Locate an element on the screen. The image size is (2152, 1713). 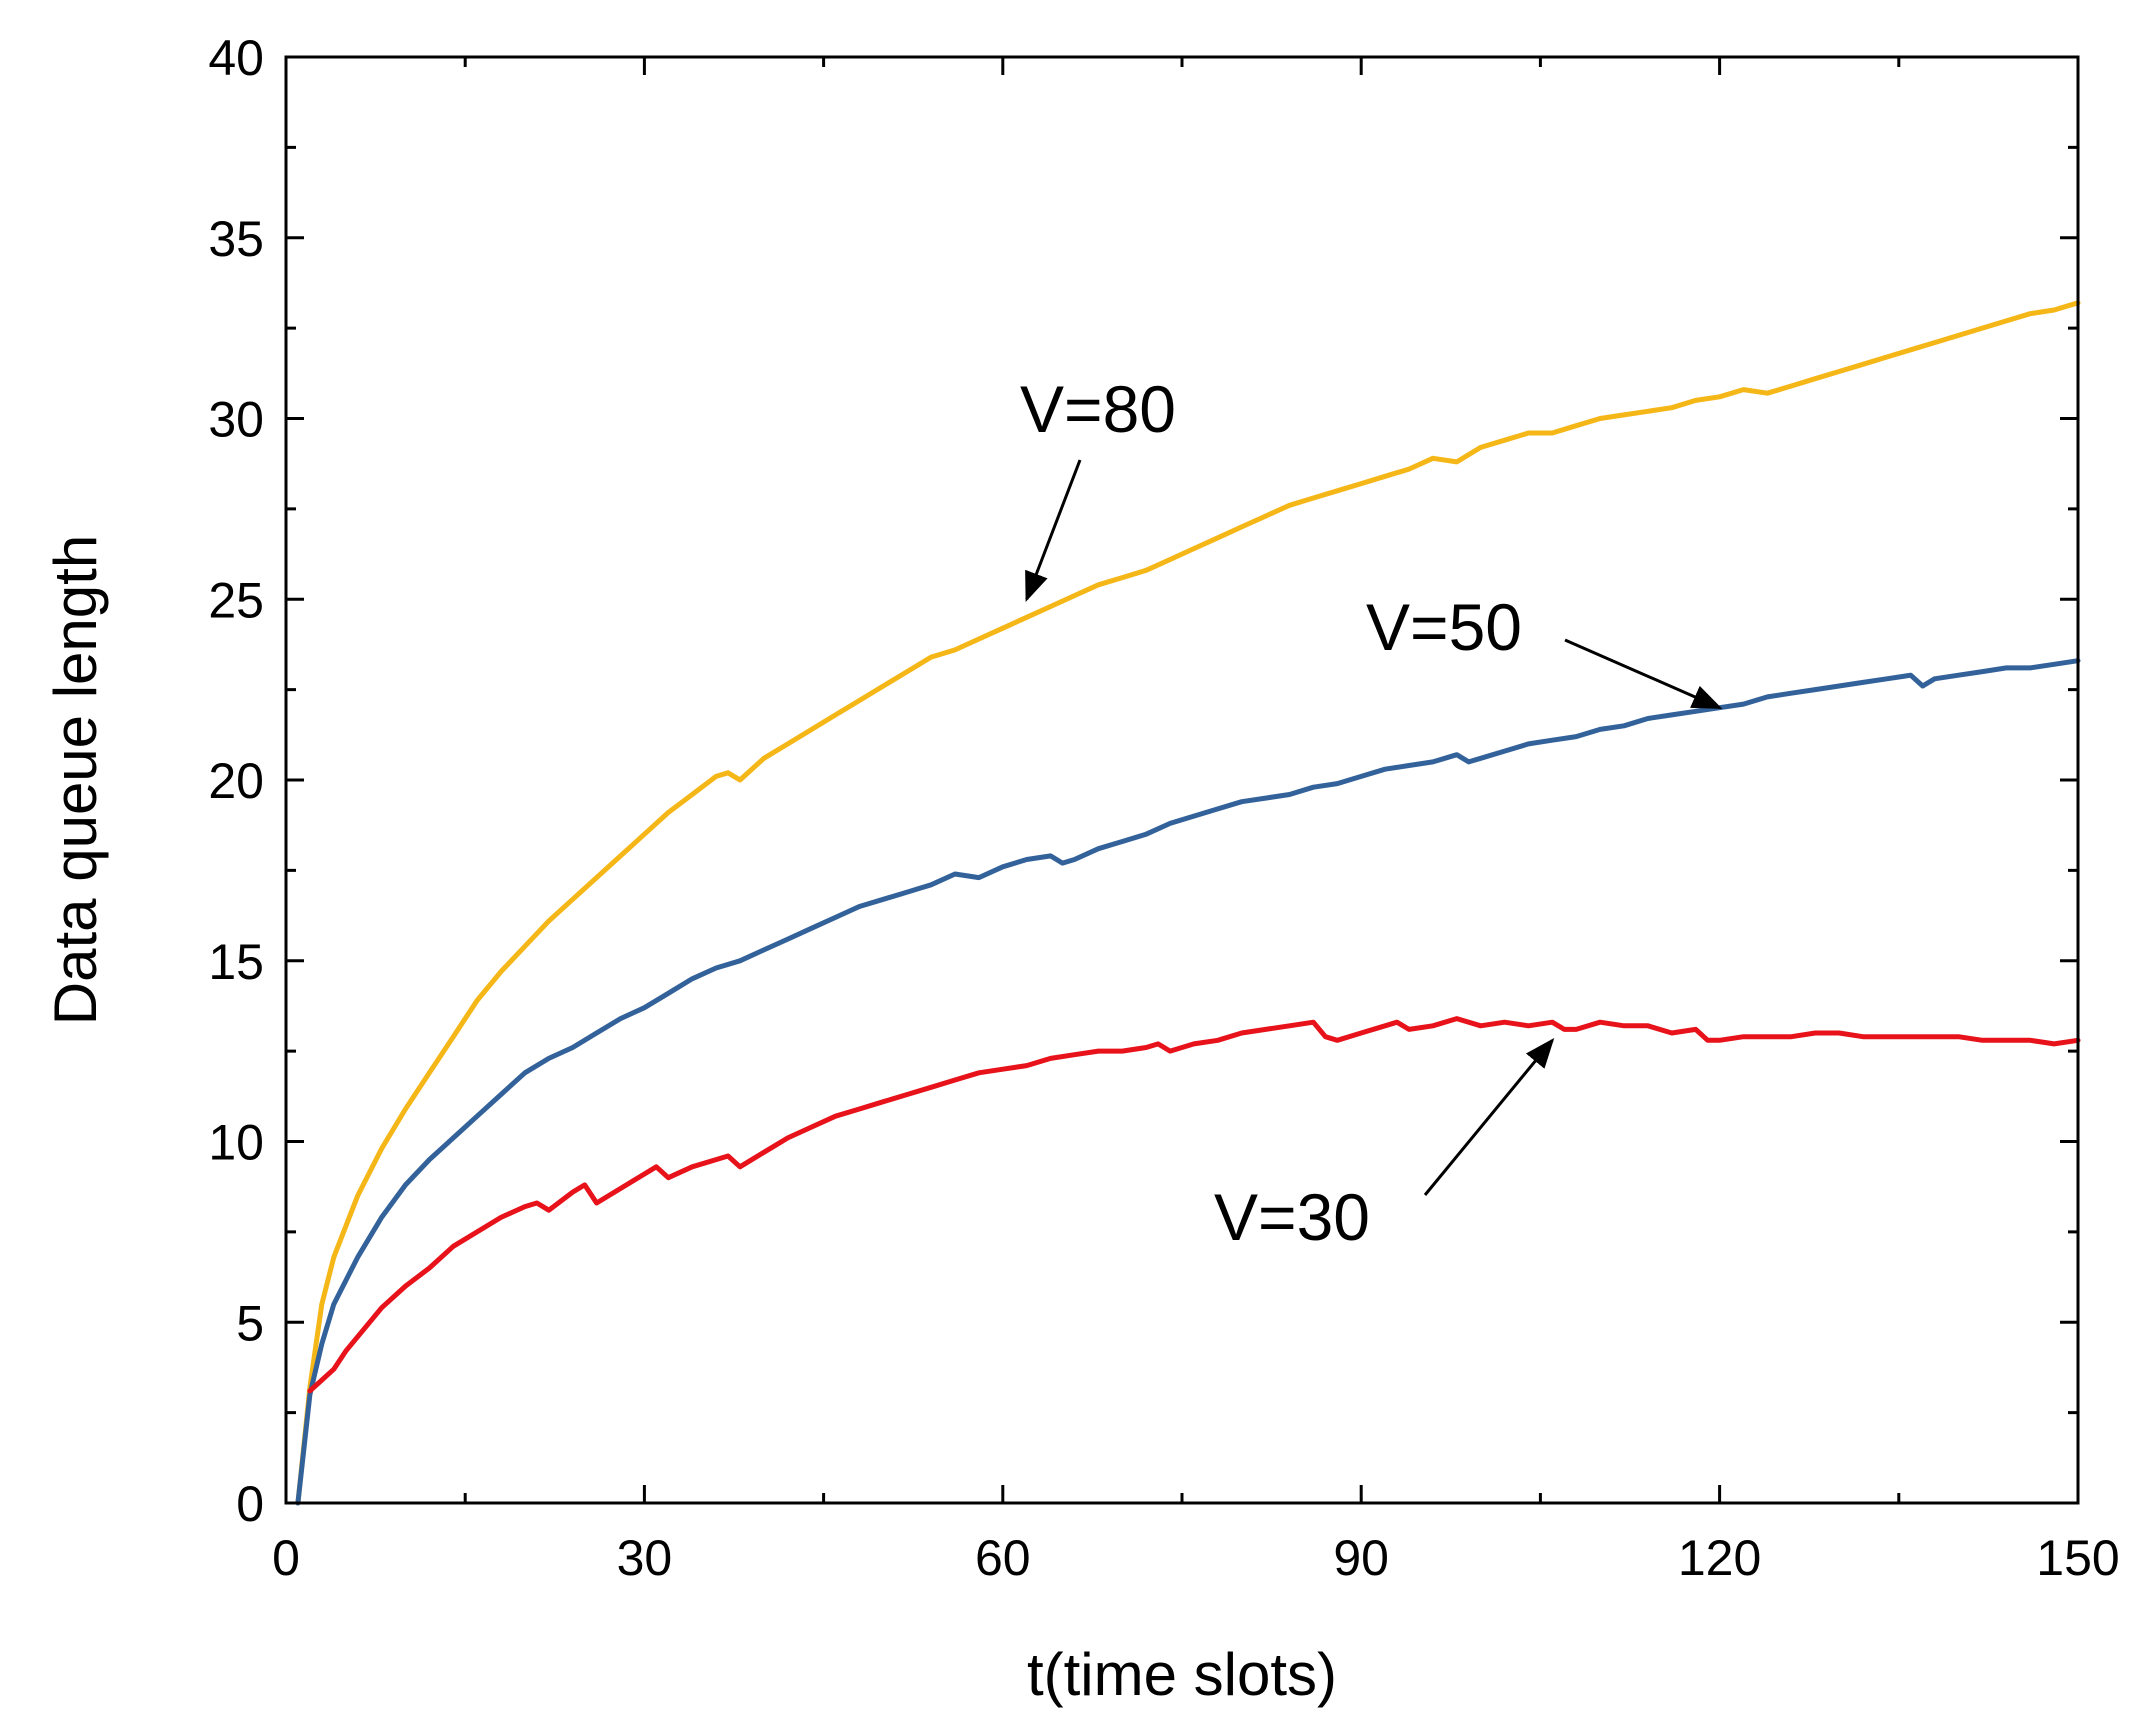
annotation-label-v30: V=30 is located at coordinates (1292, 1217).